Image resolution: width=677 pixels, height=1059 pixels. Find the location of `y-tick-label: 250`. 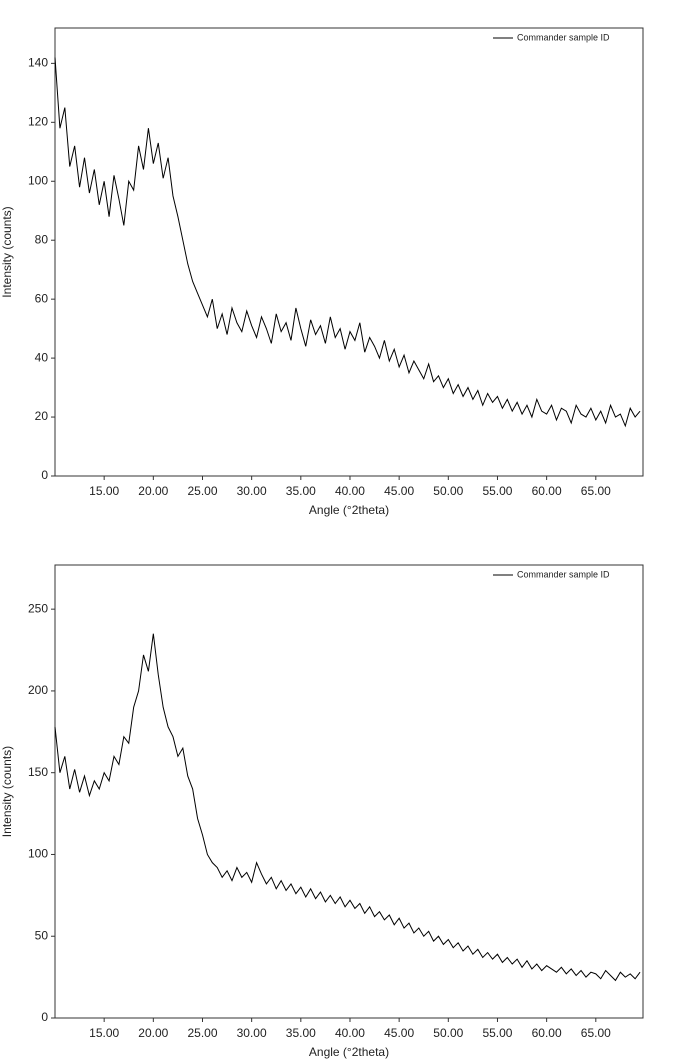

y-tick-label: 250 is located at coordinates (38, 608).